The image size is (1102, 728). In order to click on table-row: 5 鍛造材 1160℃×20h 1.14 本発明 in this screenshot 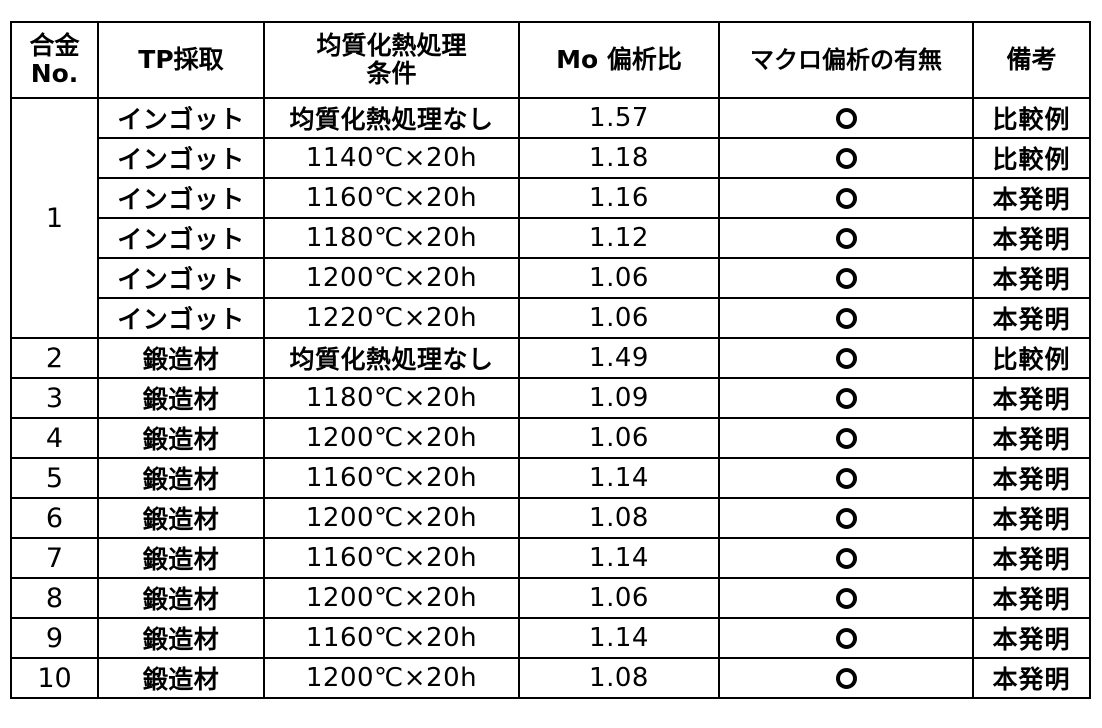, I will do `click(550, 478)`.